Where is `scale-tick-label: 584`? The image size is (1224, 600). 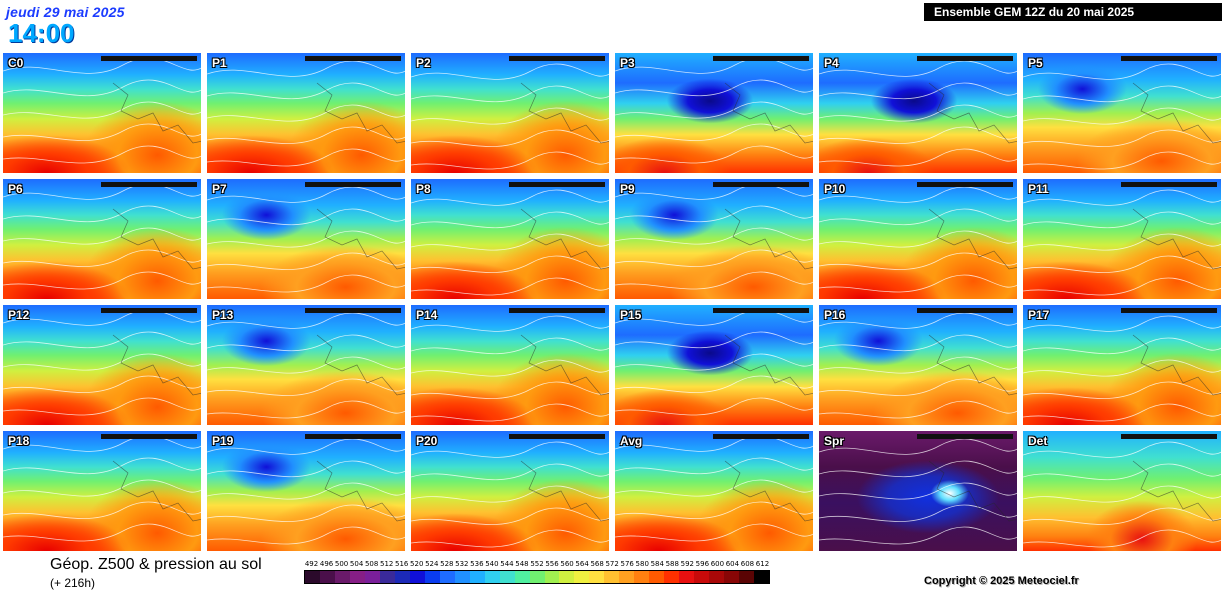 scale-tick-label: 584 is located at coordinates (657, 564).